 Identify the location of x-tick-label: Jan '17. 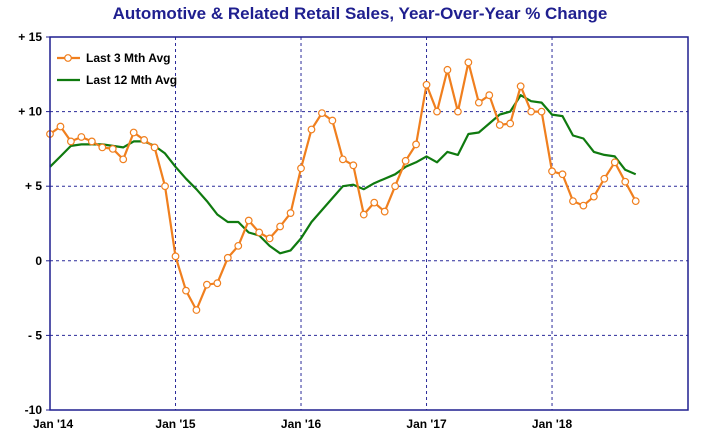
(426, 424).